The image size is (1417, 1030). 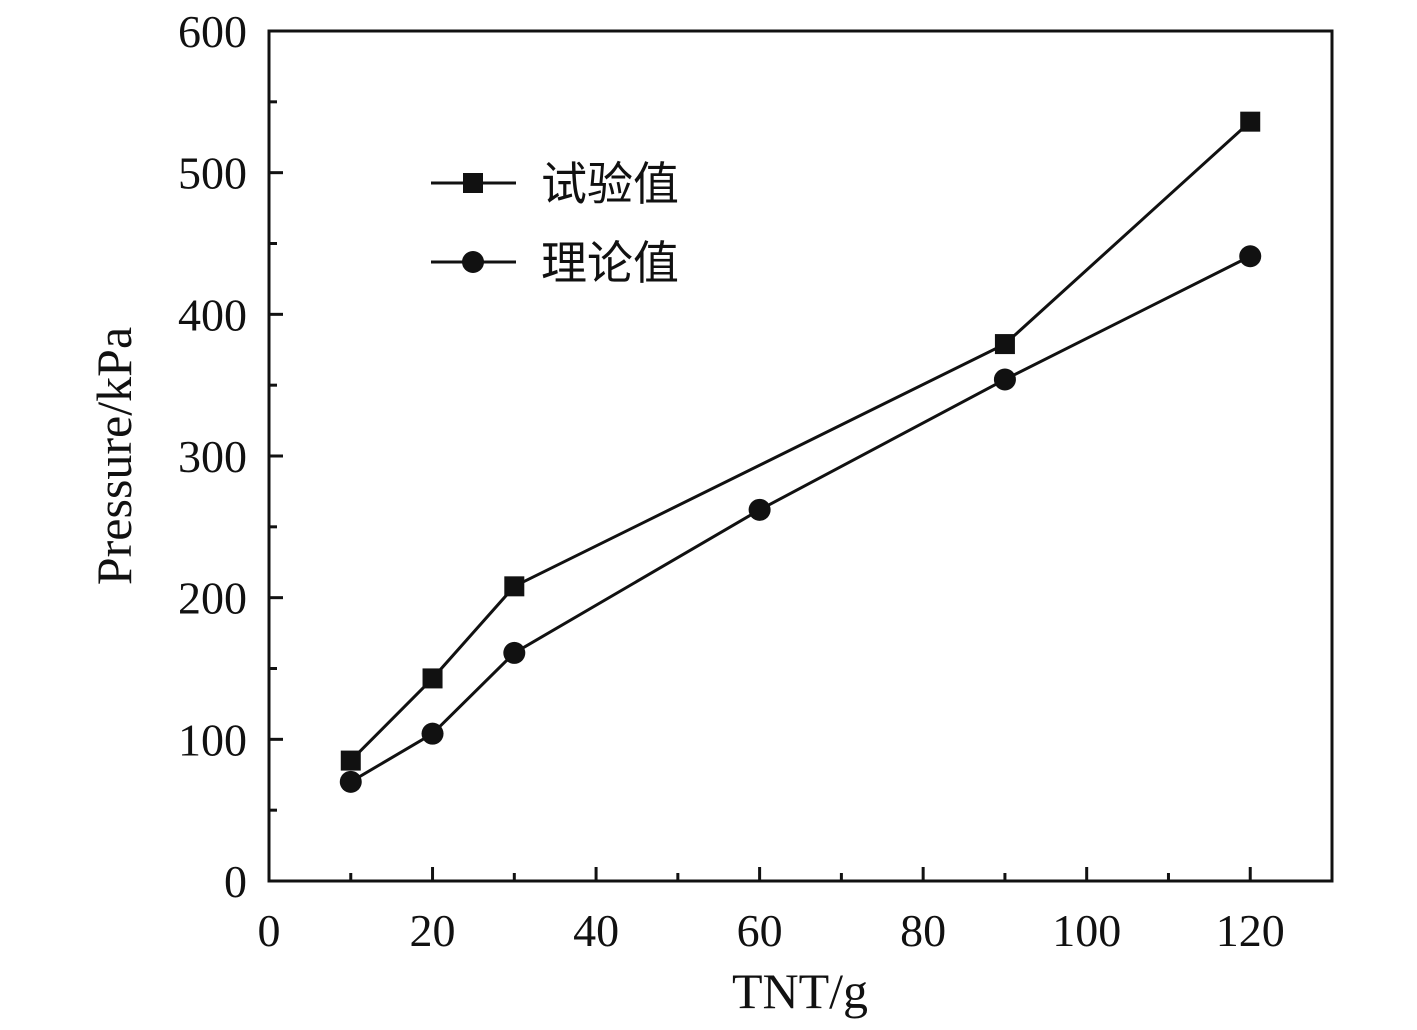 I want to click on y-tick-label: 500, so click(x=212, y=173).